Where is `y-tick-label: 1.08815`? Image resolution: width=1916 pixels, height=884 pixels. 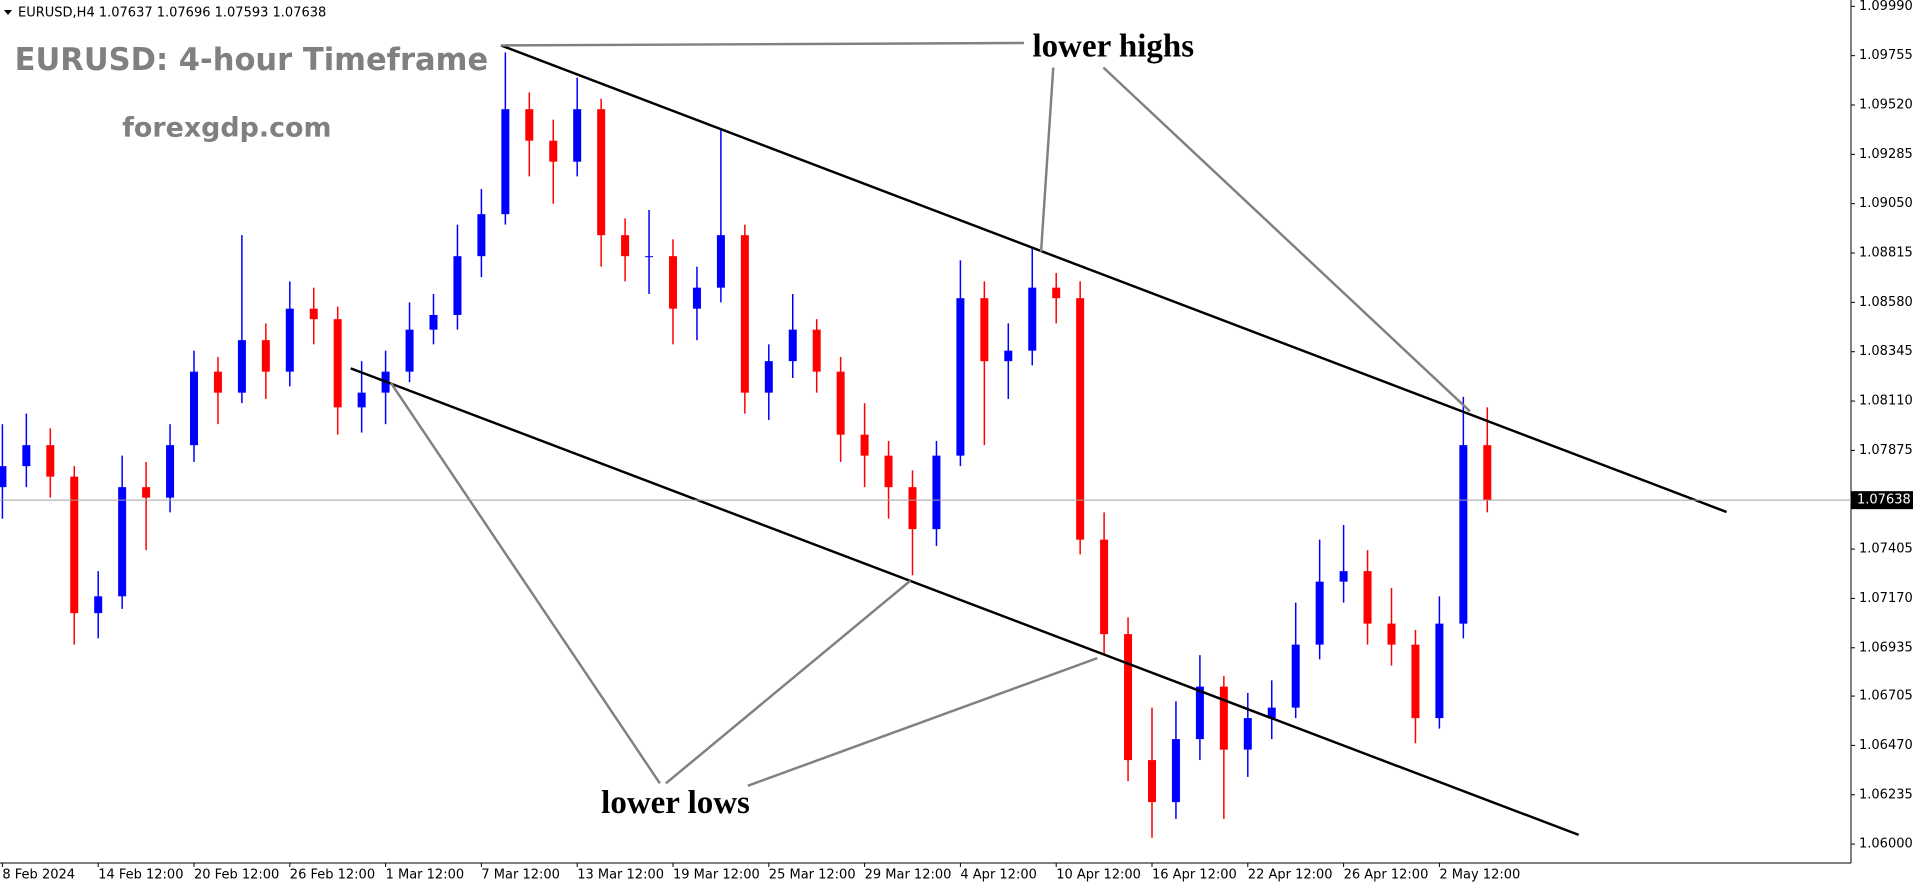 y-tick-label: 1.08815 is located at coordinates (1886, 253).